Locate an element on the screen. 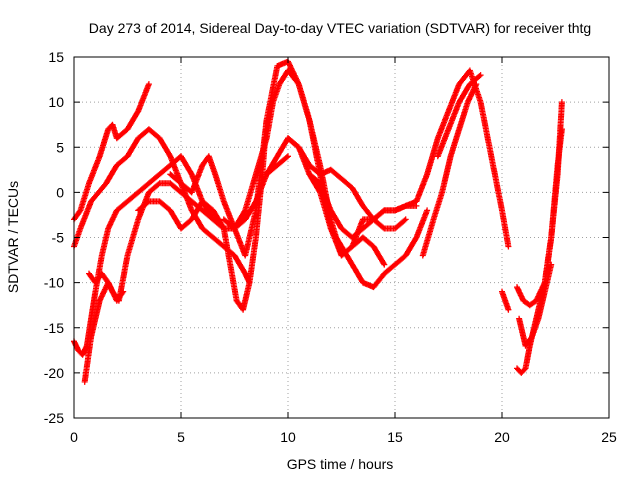 The image size is (640, 480). series-s12 is located at coordinates (449, 170).